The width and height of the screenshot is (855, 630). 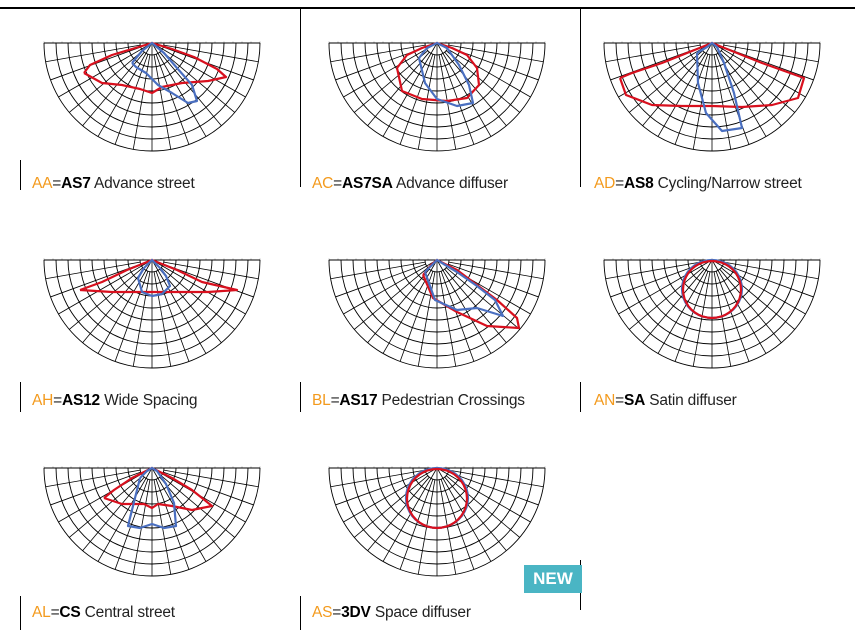 I want to click on caption-product: CS, so click(x=70, y=612).